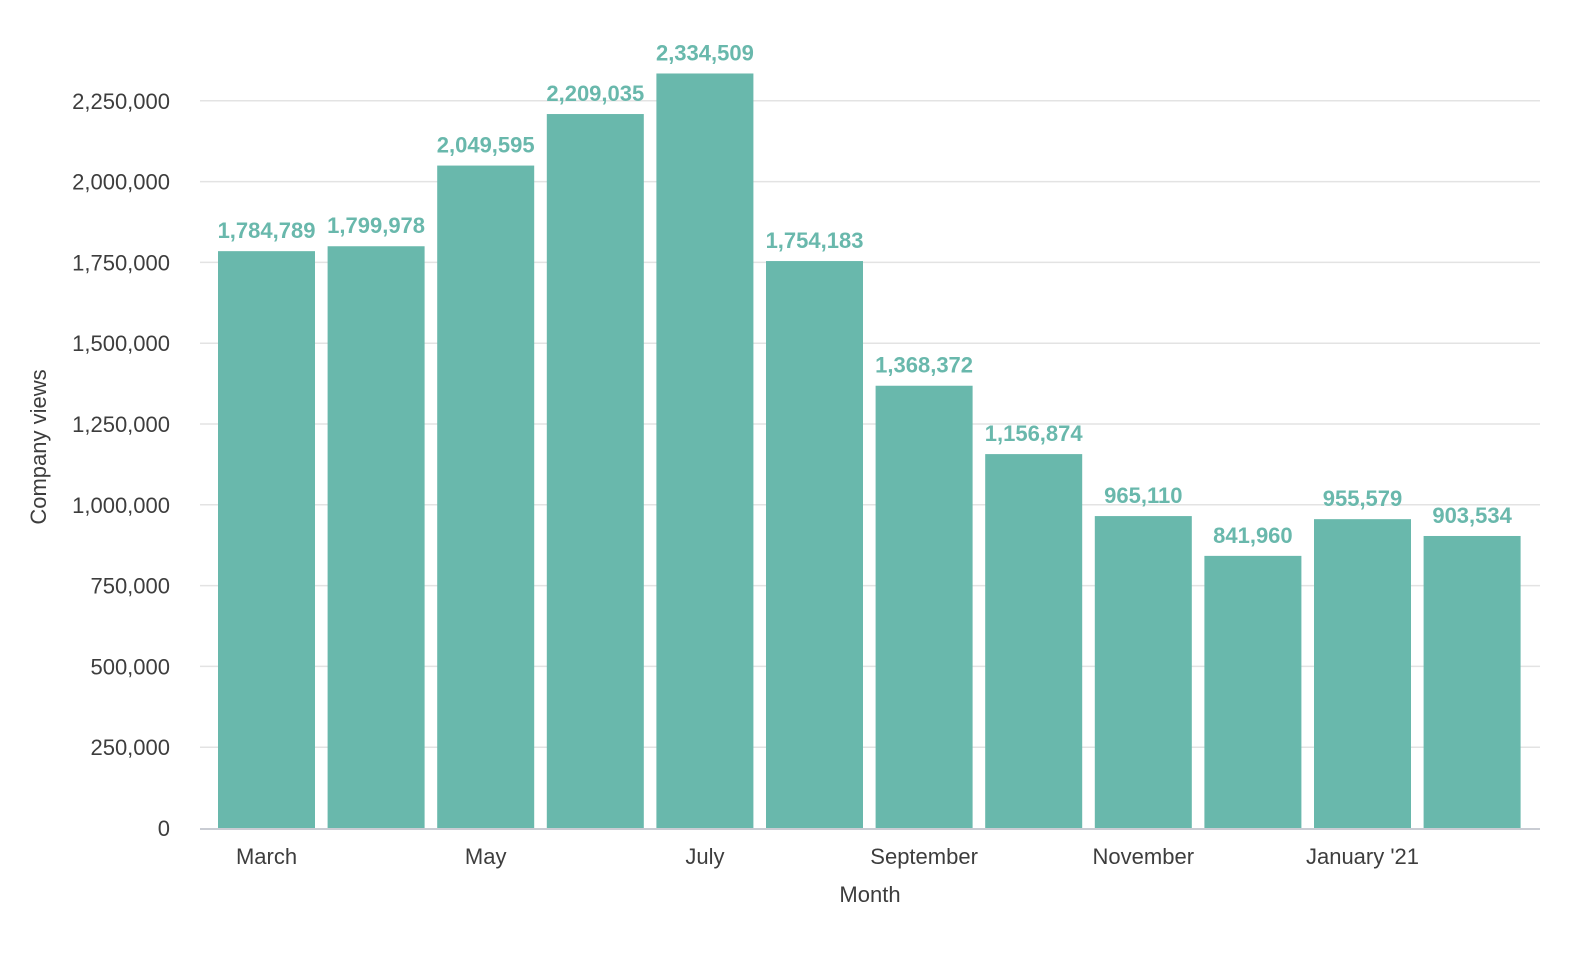 The image size is (1584, 954). Describe the element at coordinates (1143, 495) in the screenshot. I see `data-label: 965,110` at that location.